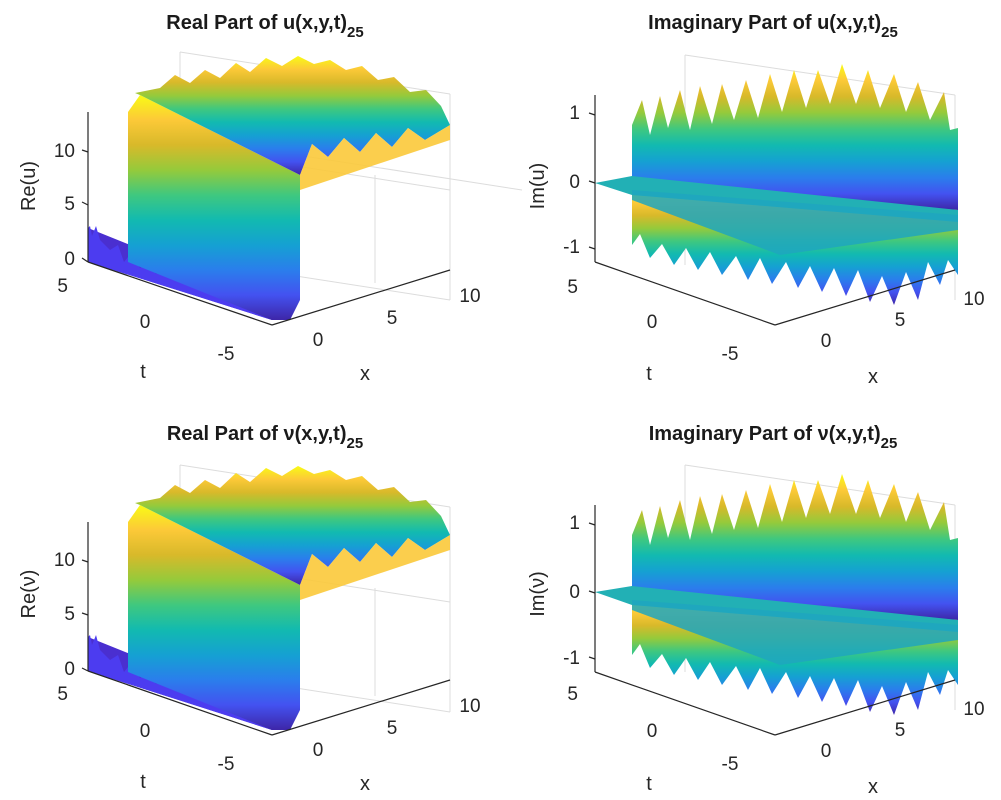 The width and height of the screenshot is (1001, 800). What do you see at coordinates (795, 137) in the screenshot?
I see `surface-imag-u-top` at bounding box center [795, 137].